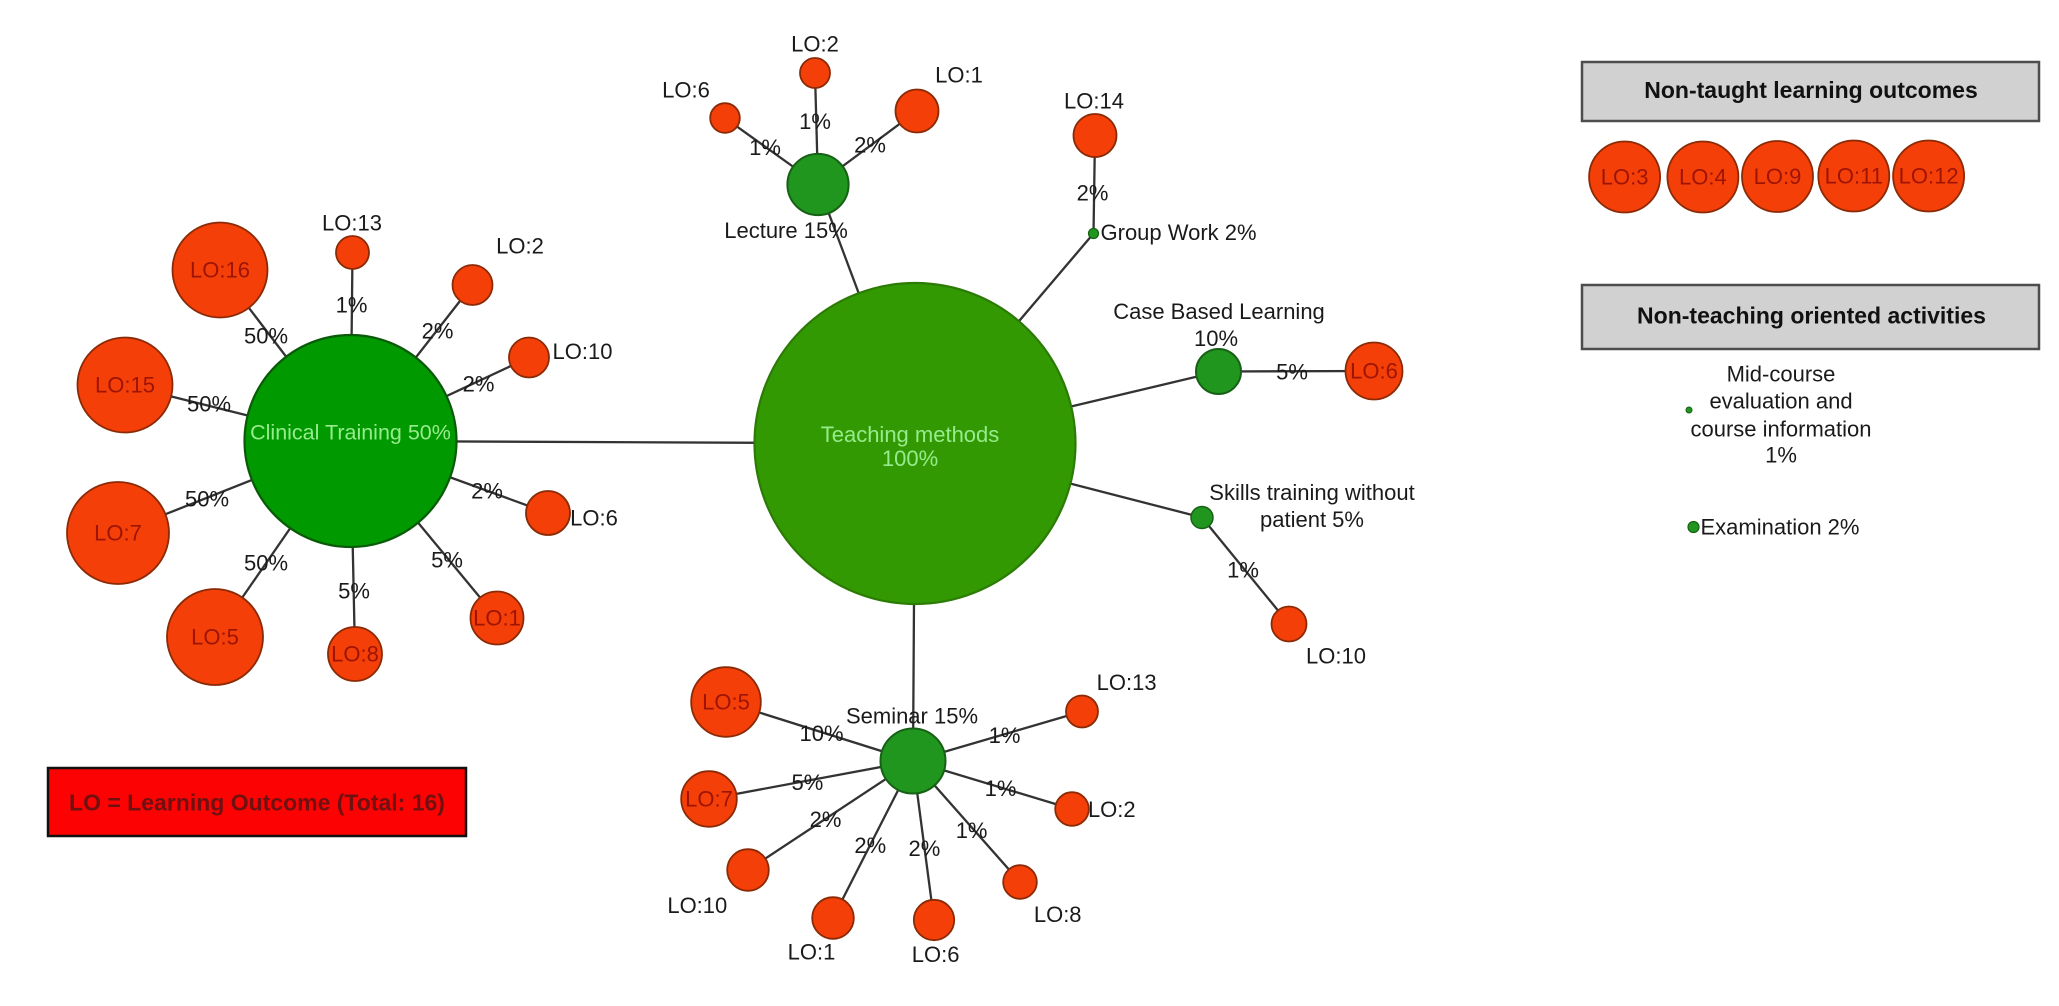 This screenshot has width=2059, height=1006. Describe the element at coordinates (125, 385) in the screenshot. I see `svg-text: LO:15` at that location.